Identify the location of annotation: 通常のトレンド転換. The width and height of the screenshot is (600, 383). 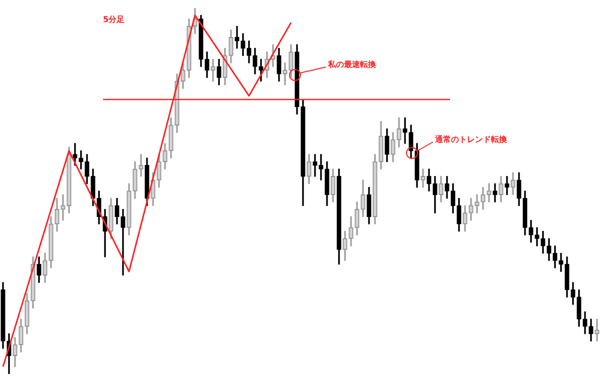
(471, 140).